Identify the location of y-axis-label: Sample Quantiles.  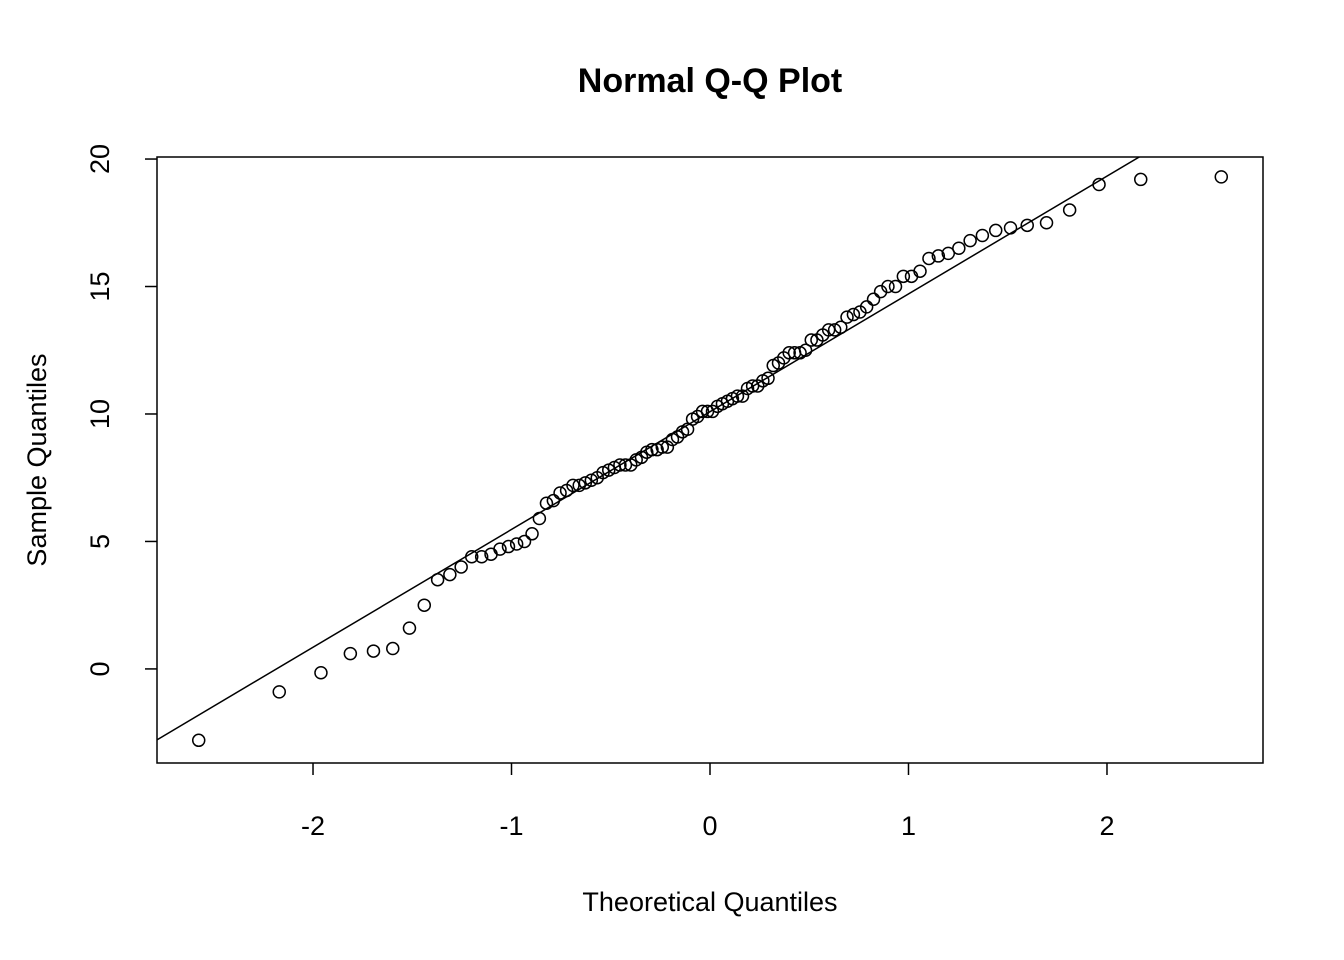
(37, 459).